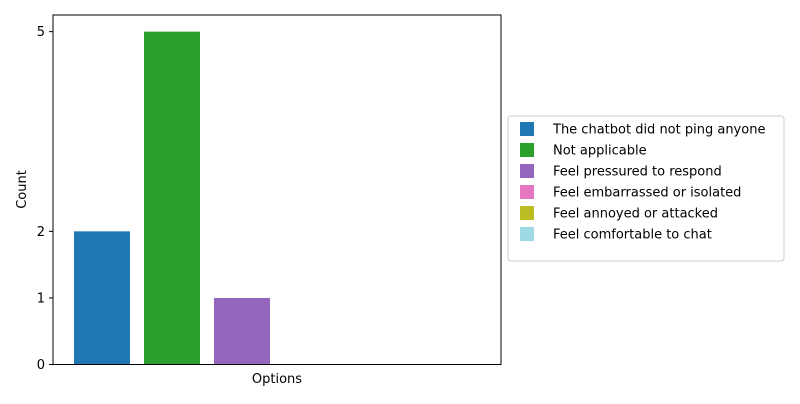  Describe the element at coordinates (637, 172) in the screenshot. I see `legend-label-2: Feel pressured to respond` at that location.